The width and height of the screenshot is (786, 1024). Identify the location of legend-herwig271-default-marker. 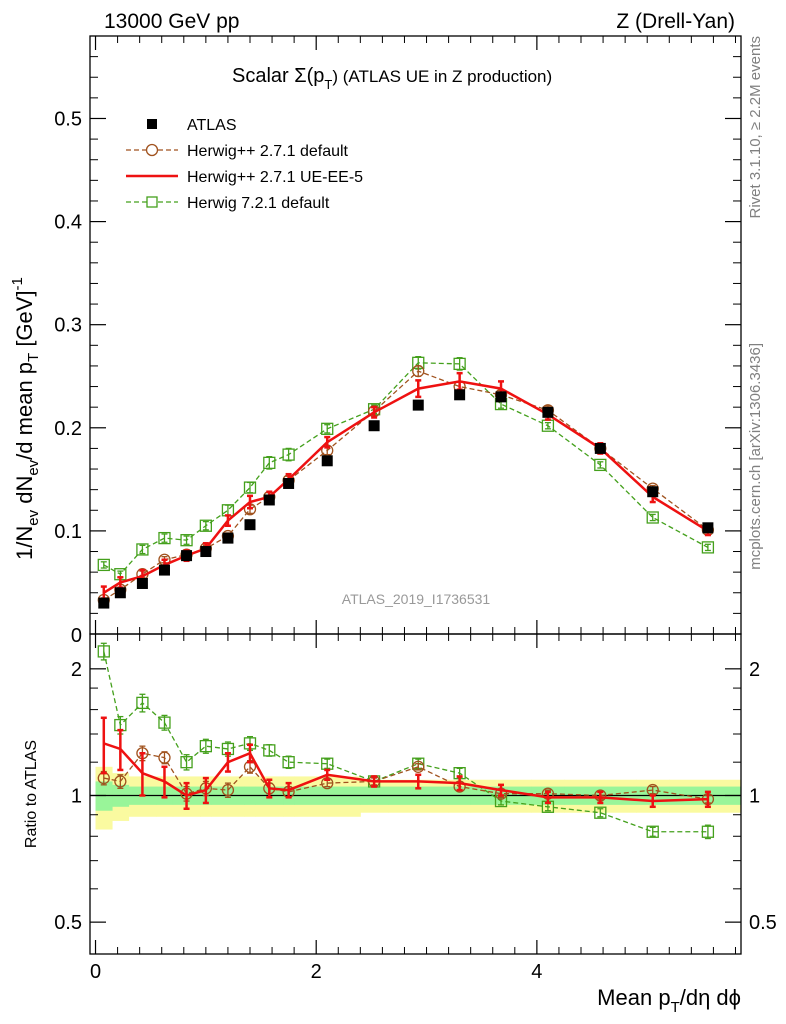
(152, 150).